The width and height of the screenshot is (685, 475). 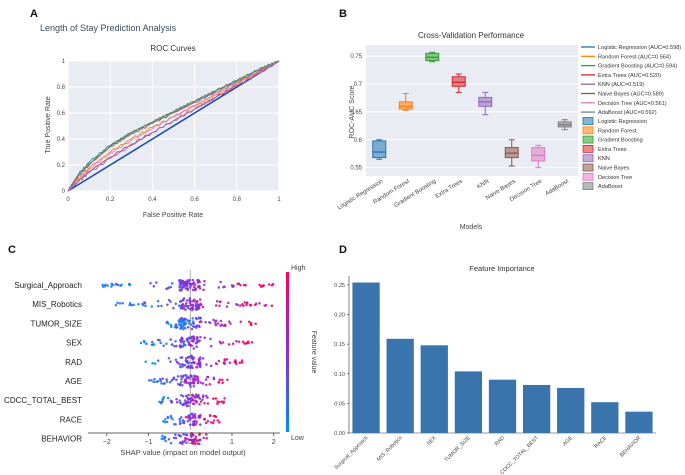 What do you see at coordinates (12, 250) in the screenshot?
I see `panel-label-c: C` at bounding box center [12, 250].